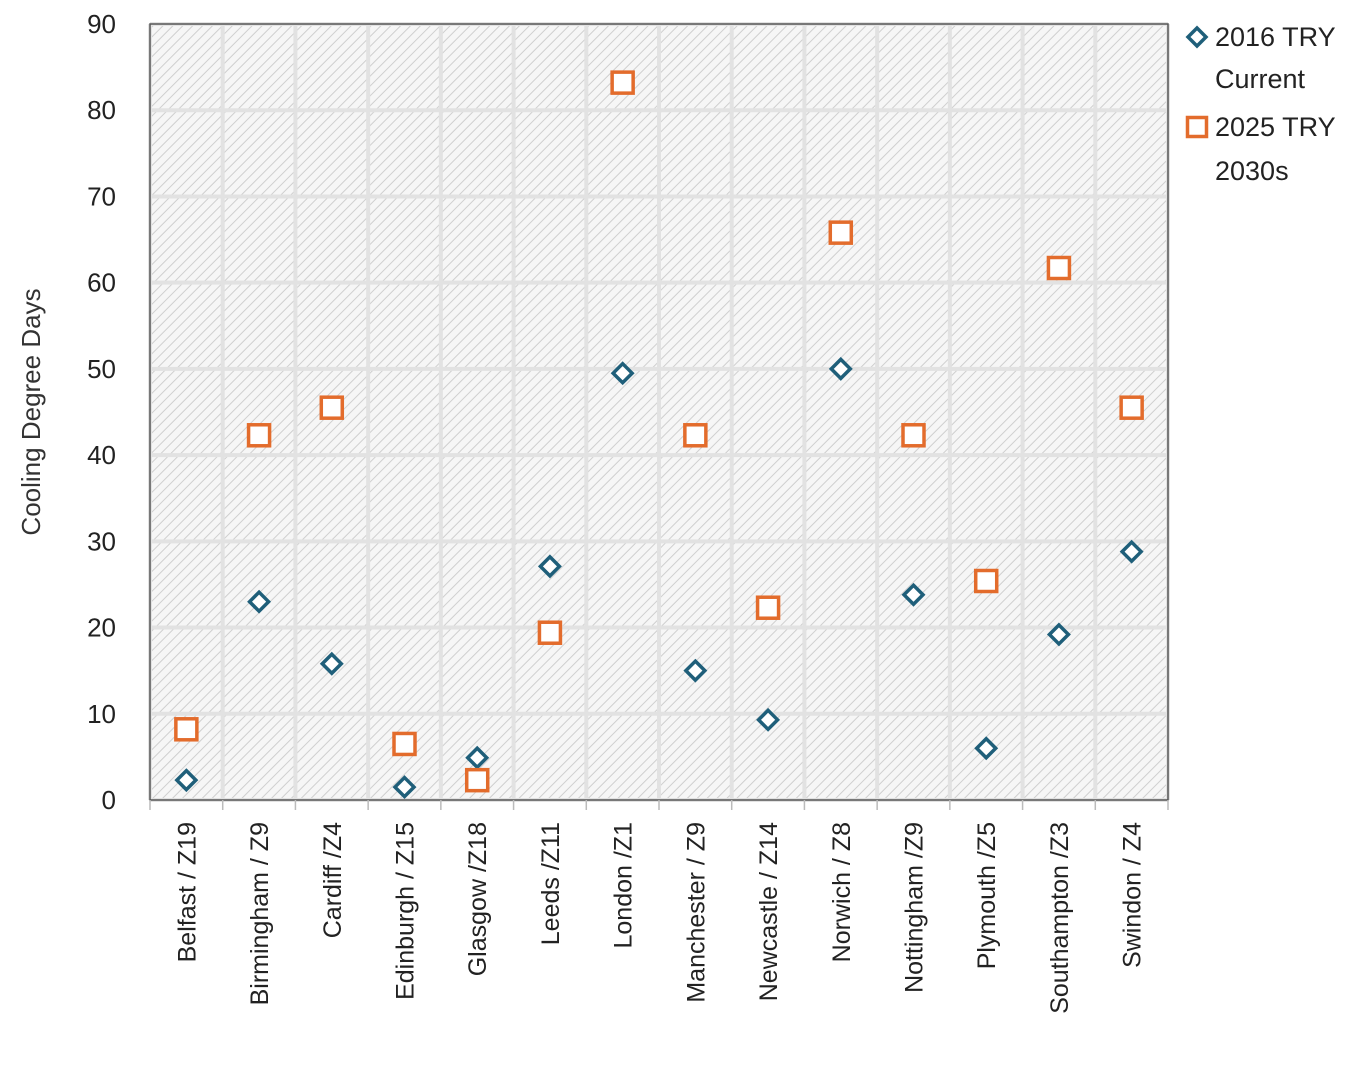 This screenshot has width=1351, height=1070. Describe the element at coordinates (101, 541) in the screenshot. I see `y-tick-label: 30` at that location.